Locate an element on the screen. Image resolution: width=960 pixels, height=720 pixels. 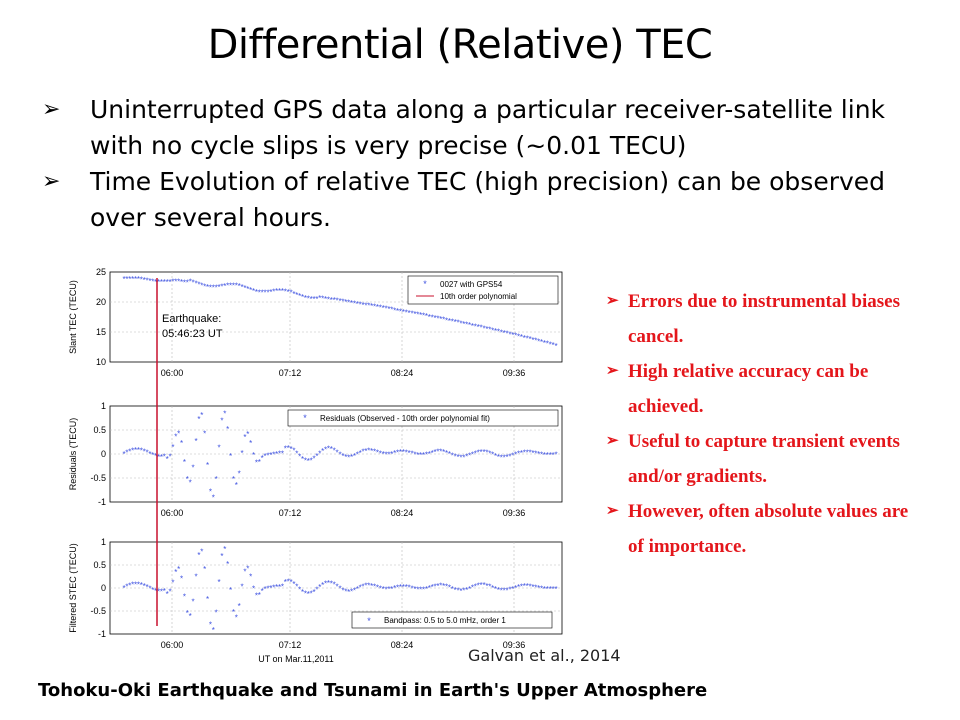
legend-box is located at coordinates (423, 418).